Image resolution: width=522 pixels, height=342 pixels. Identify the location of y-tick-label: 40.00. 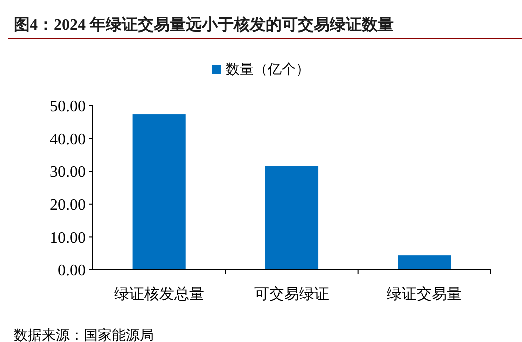
(68, 139).